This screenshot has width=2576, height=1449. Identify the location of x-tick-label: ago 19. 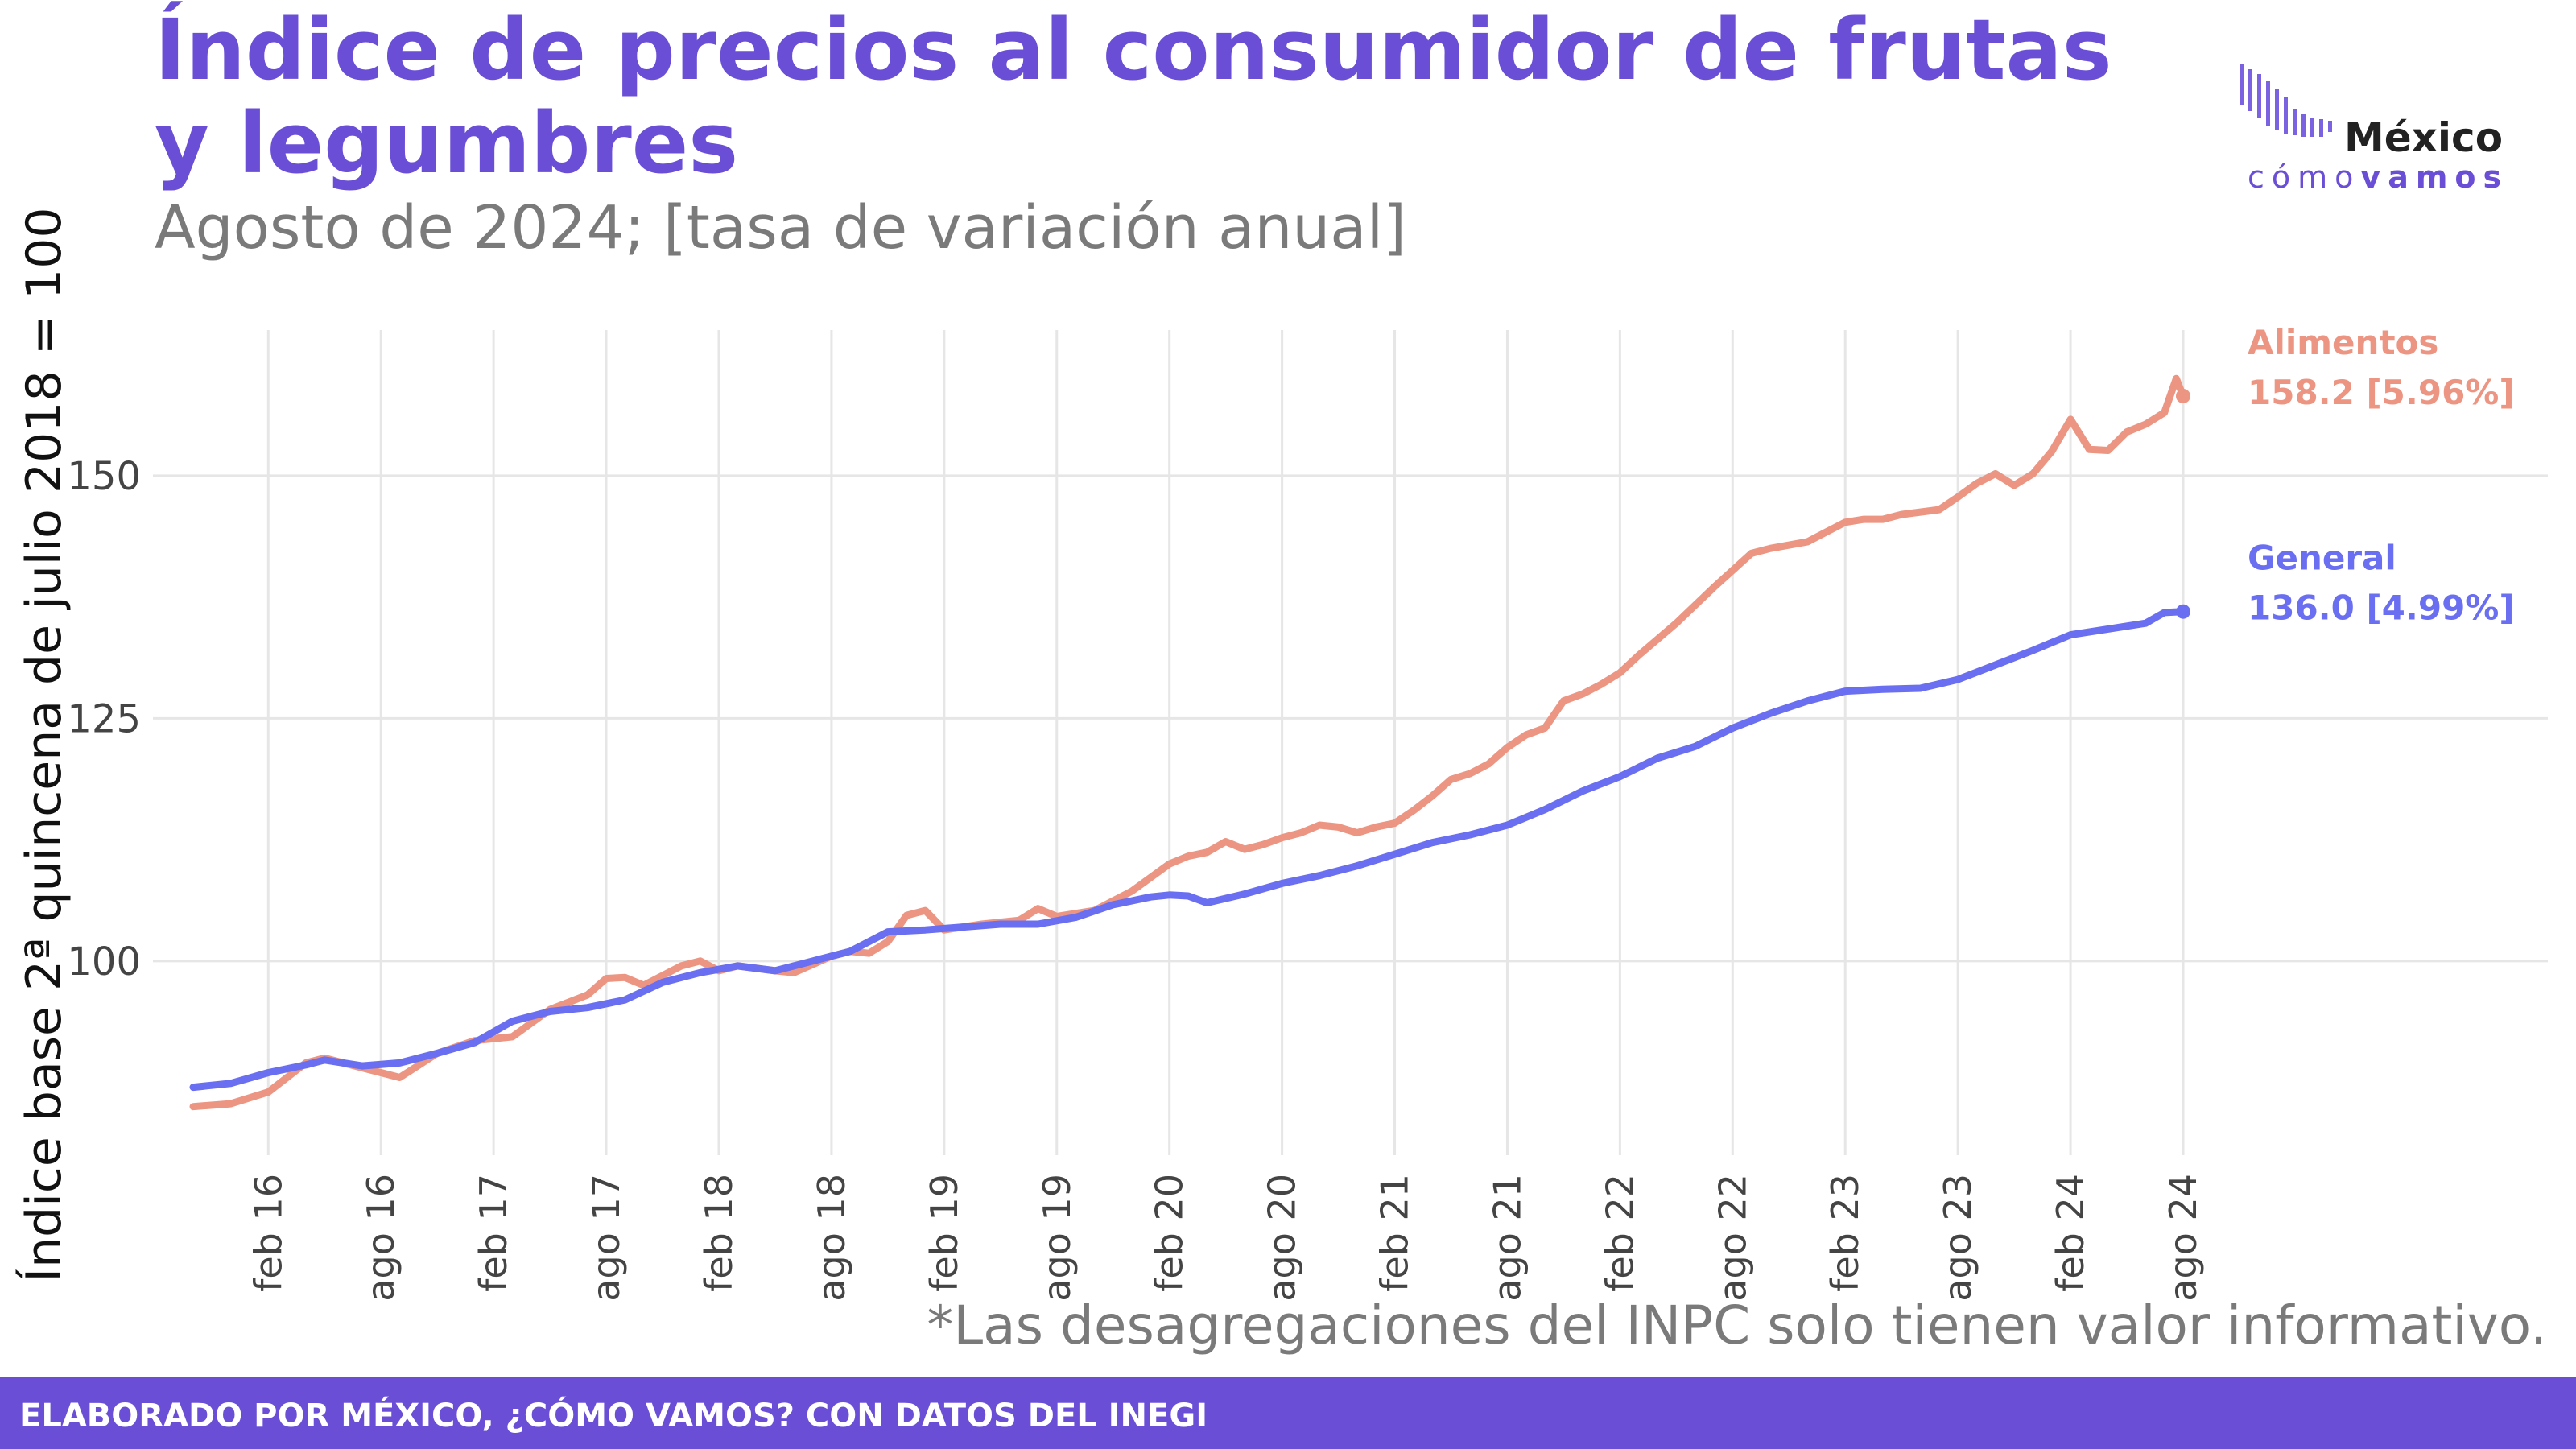
(1057, 1238).